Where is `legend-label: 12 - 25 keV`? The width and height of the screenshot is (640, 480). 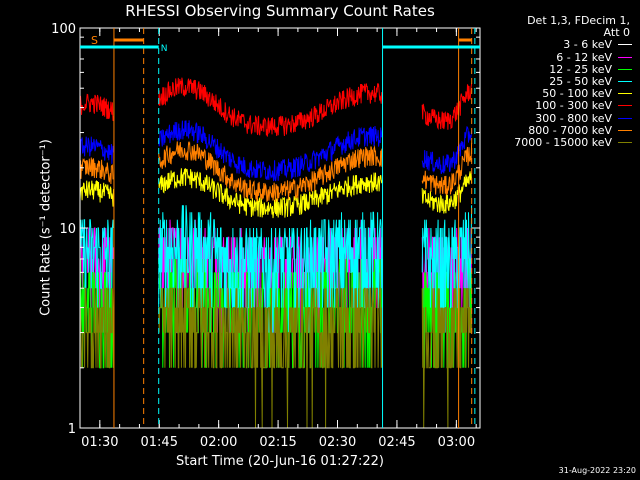
legend-label: 12 - 25 keV is located at coordinates (580, 69).